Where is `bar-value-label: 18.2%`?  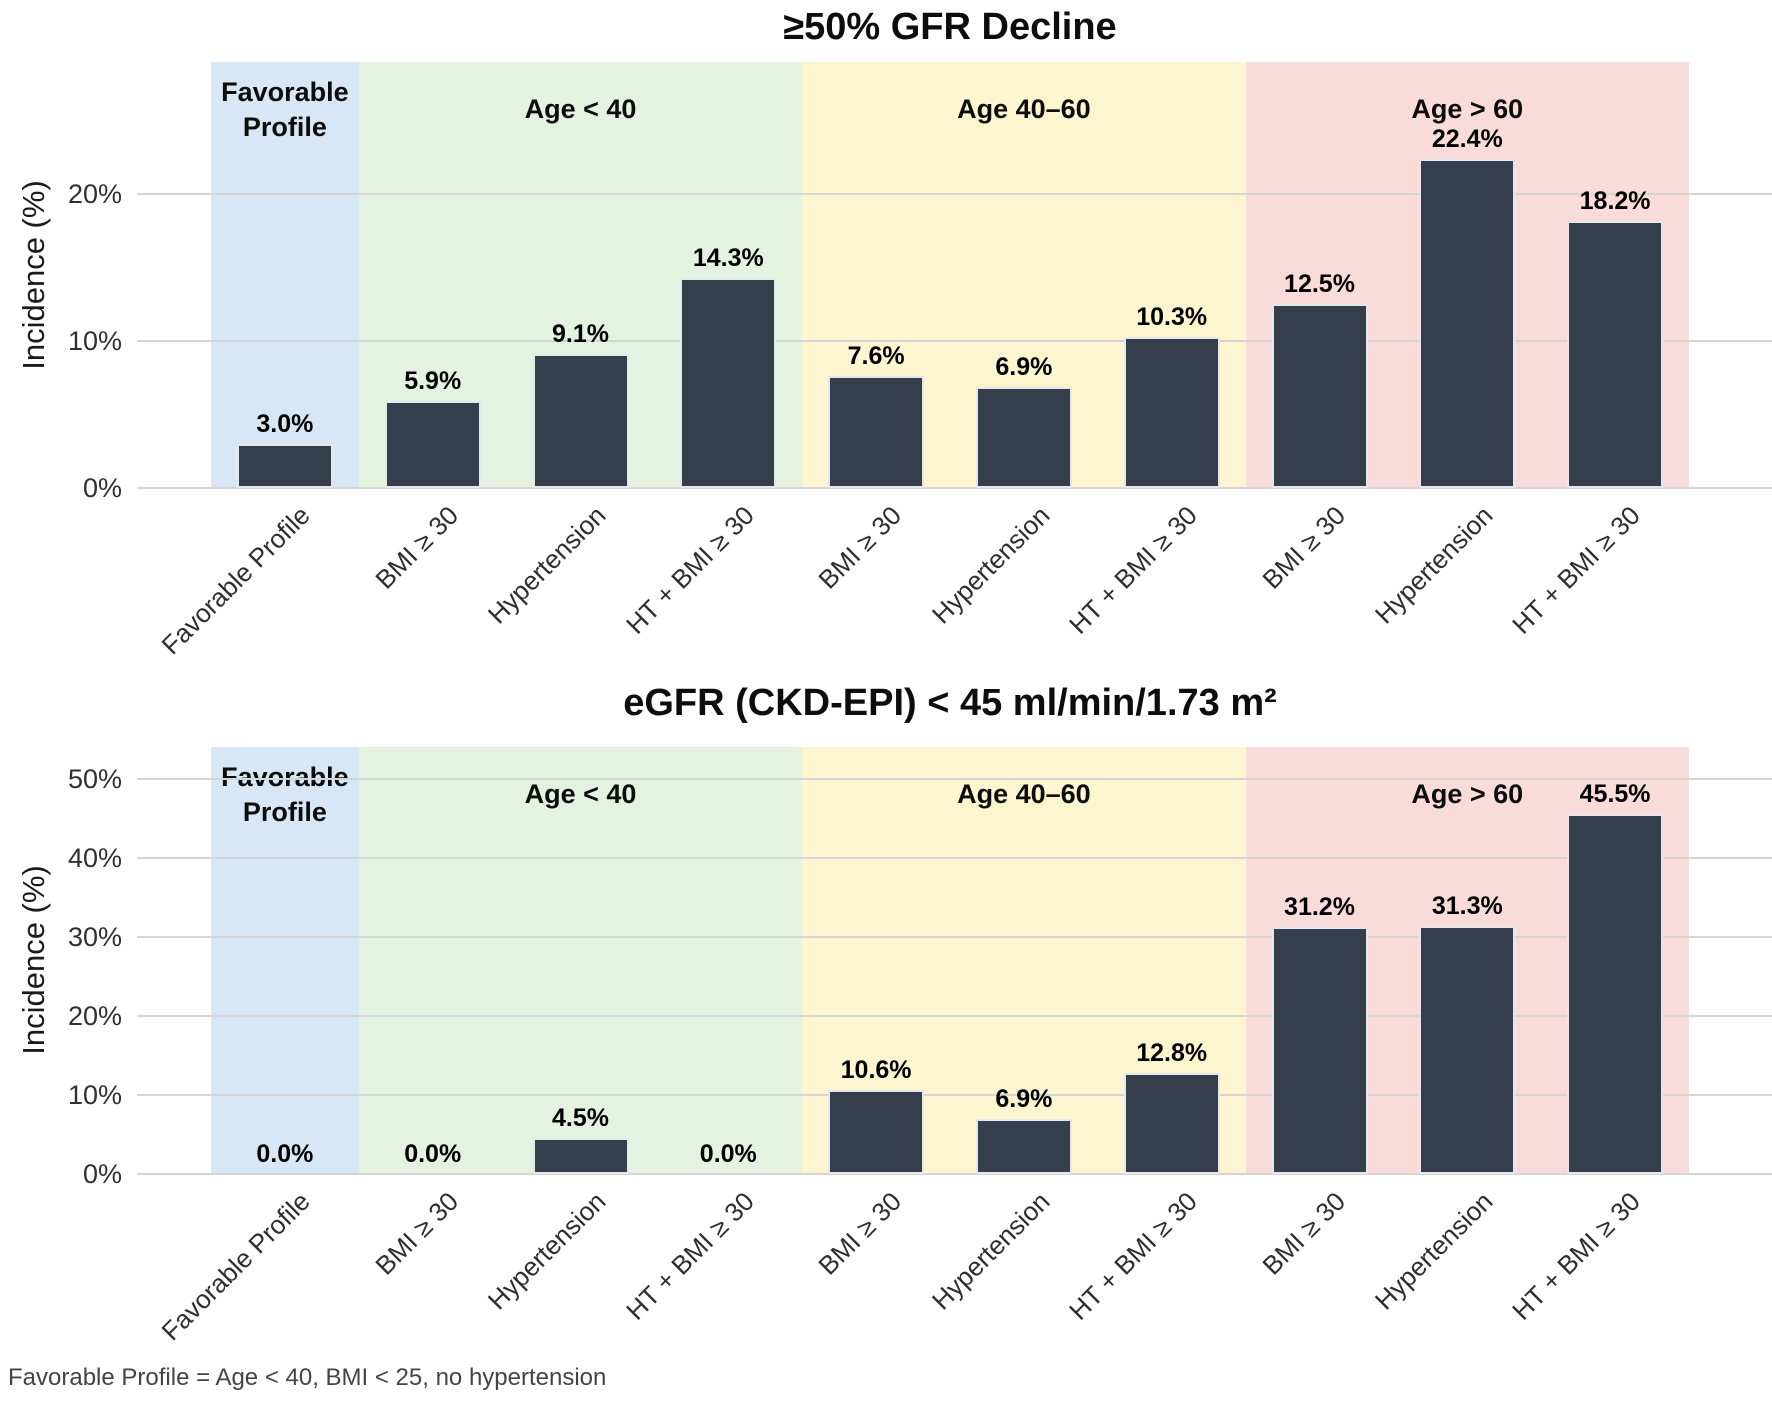
bar-value-label: 18.2% is located at coordinates (1615, 200).